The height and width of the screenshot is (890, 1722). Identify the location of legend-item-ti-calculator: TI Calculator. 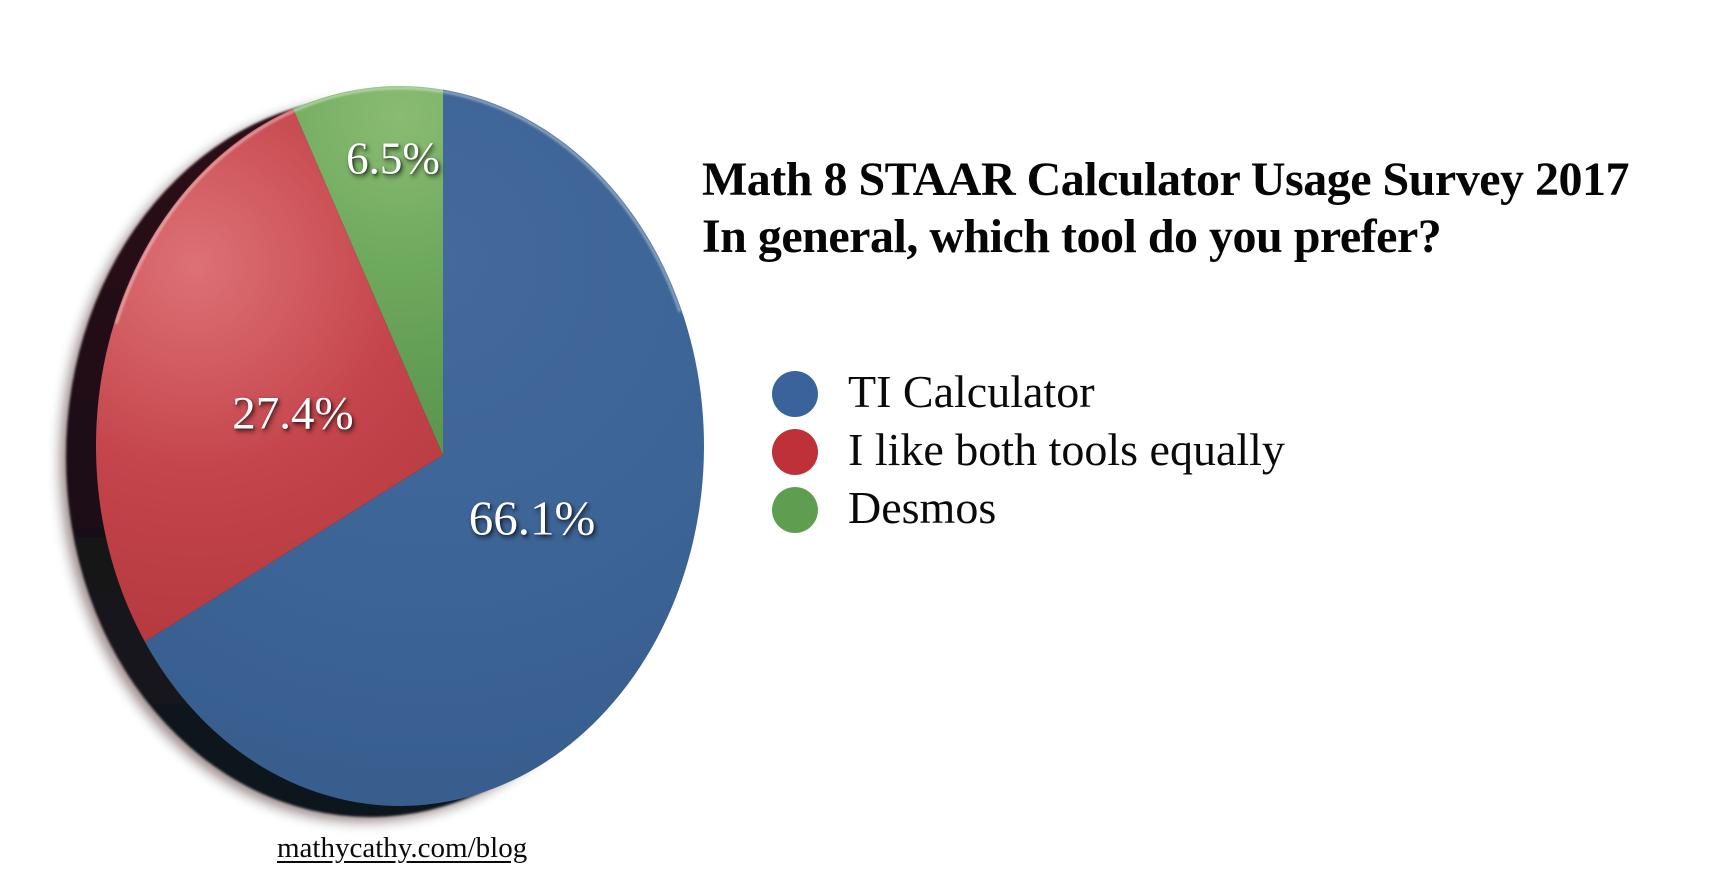
(1028, 391).